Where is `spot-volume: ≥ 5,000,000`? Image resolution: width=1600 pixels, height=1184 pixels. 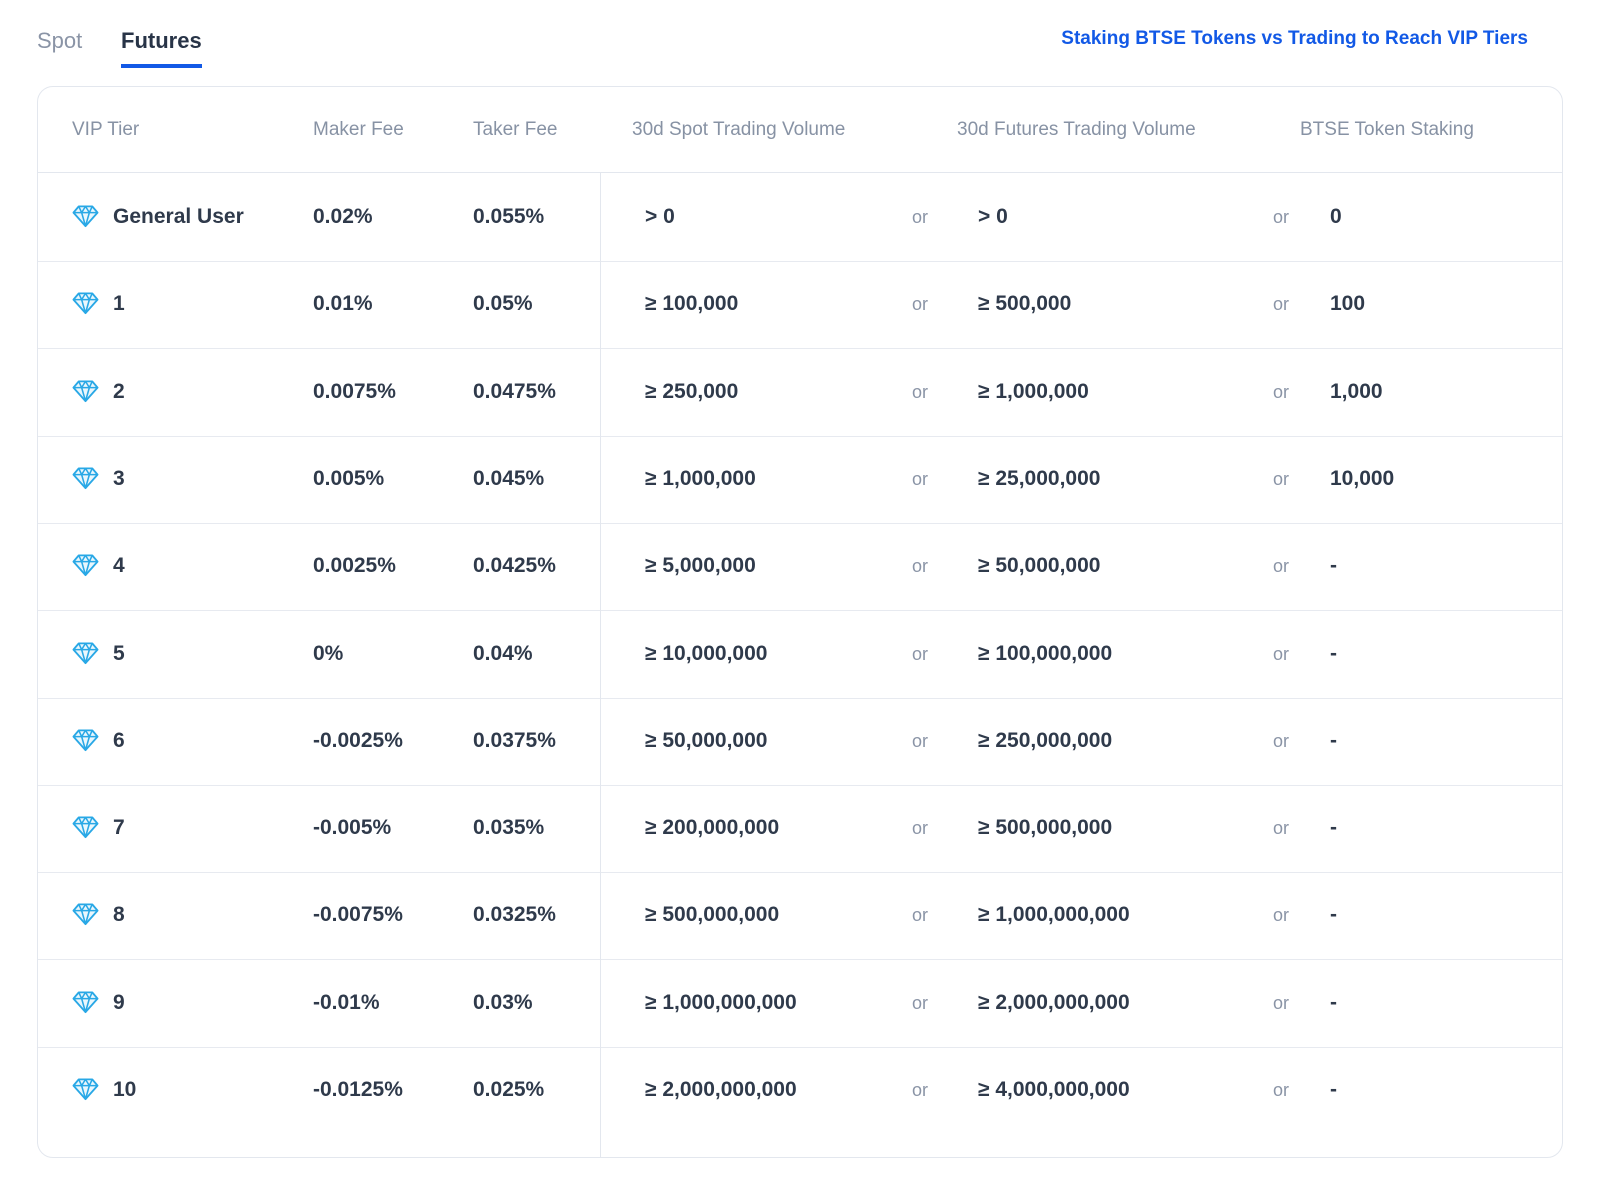
spot-volume: ≥ 5,000,000 is located at coordinates (700, 566).